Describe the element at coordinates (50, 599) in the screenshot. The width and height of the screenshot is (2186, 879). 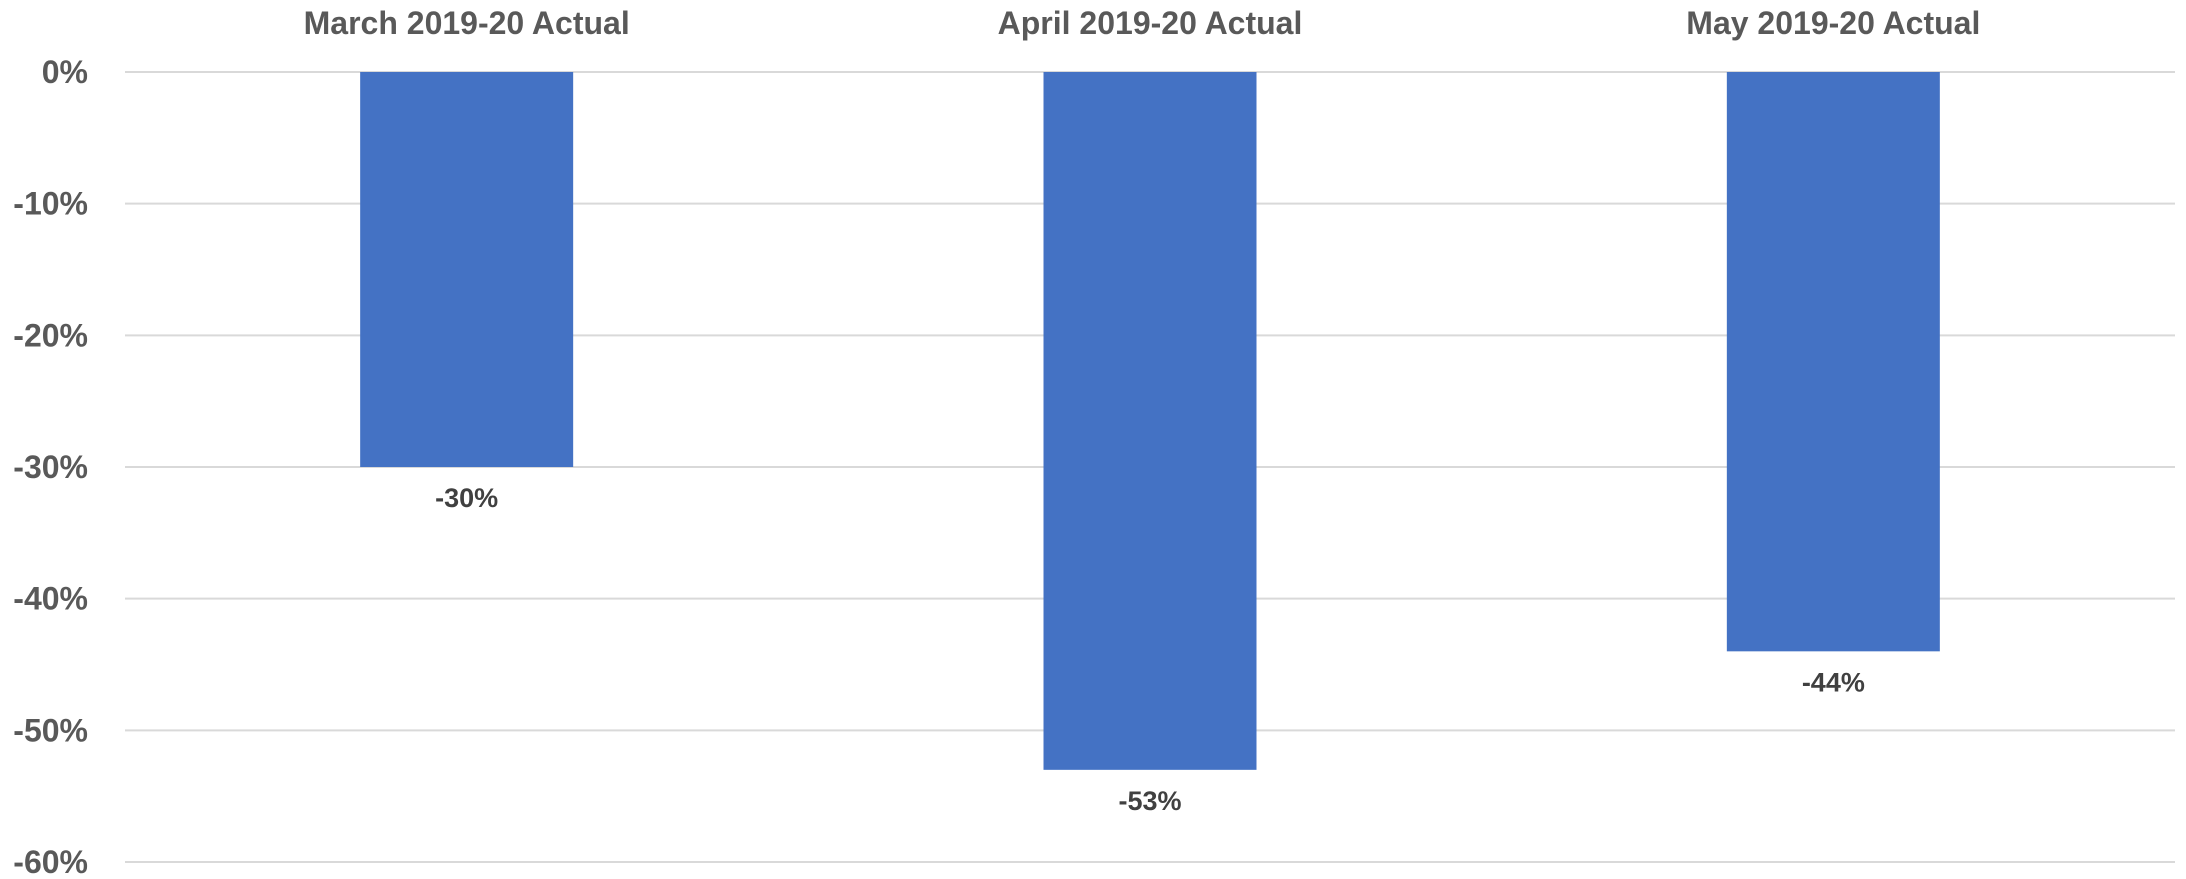
I see `y-tick-label: -40%` at that location.